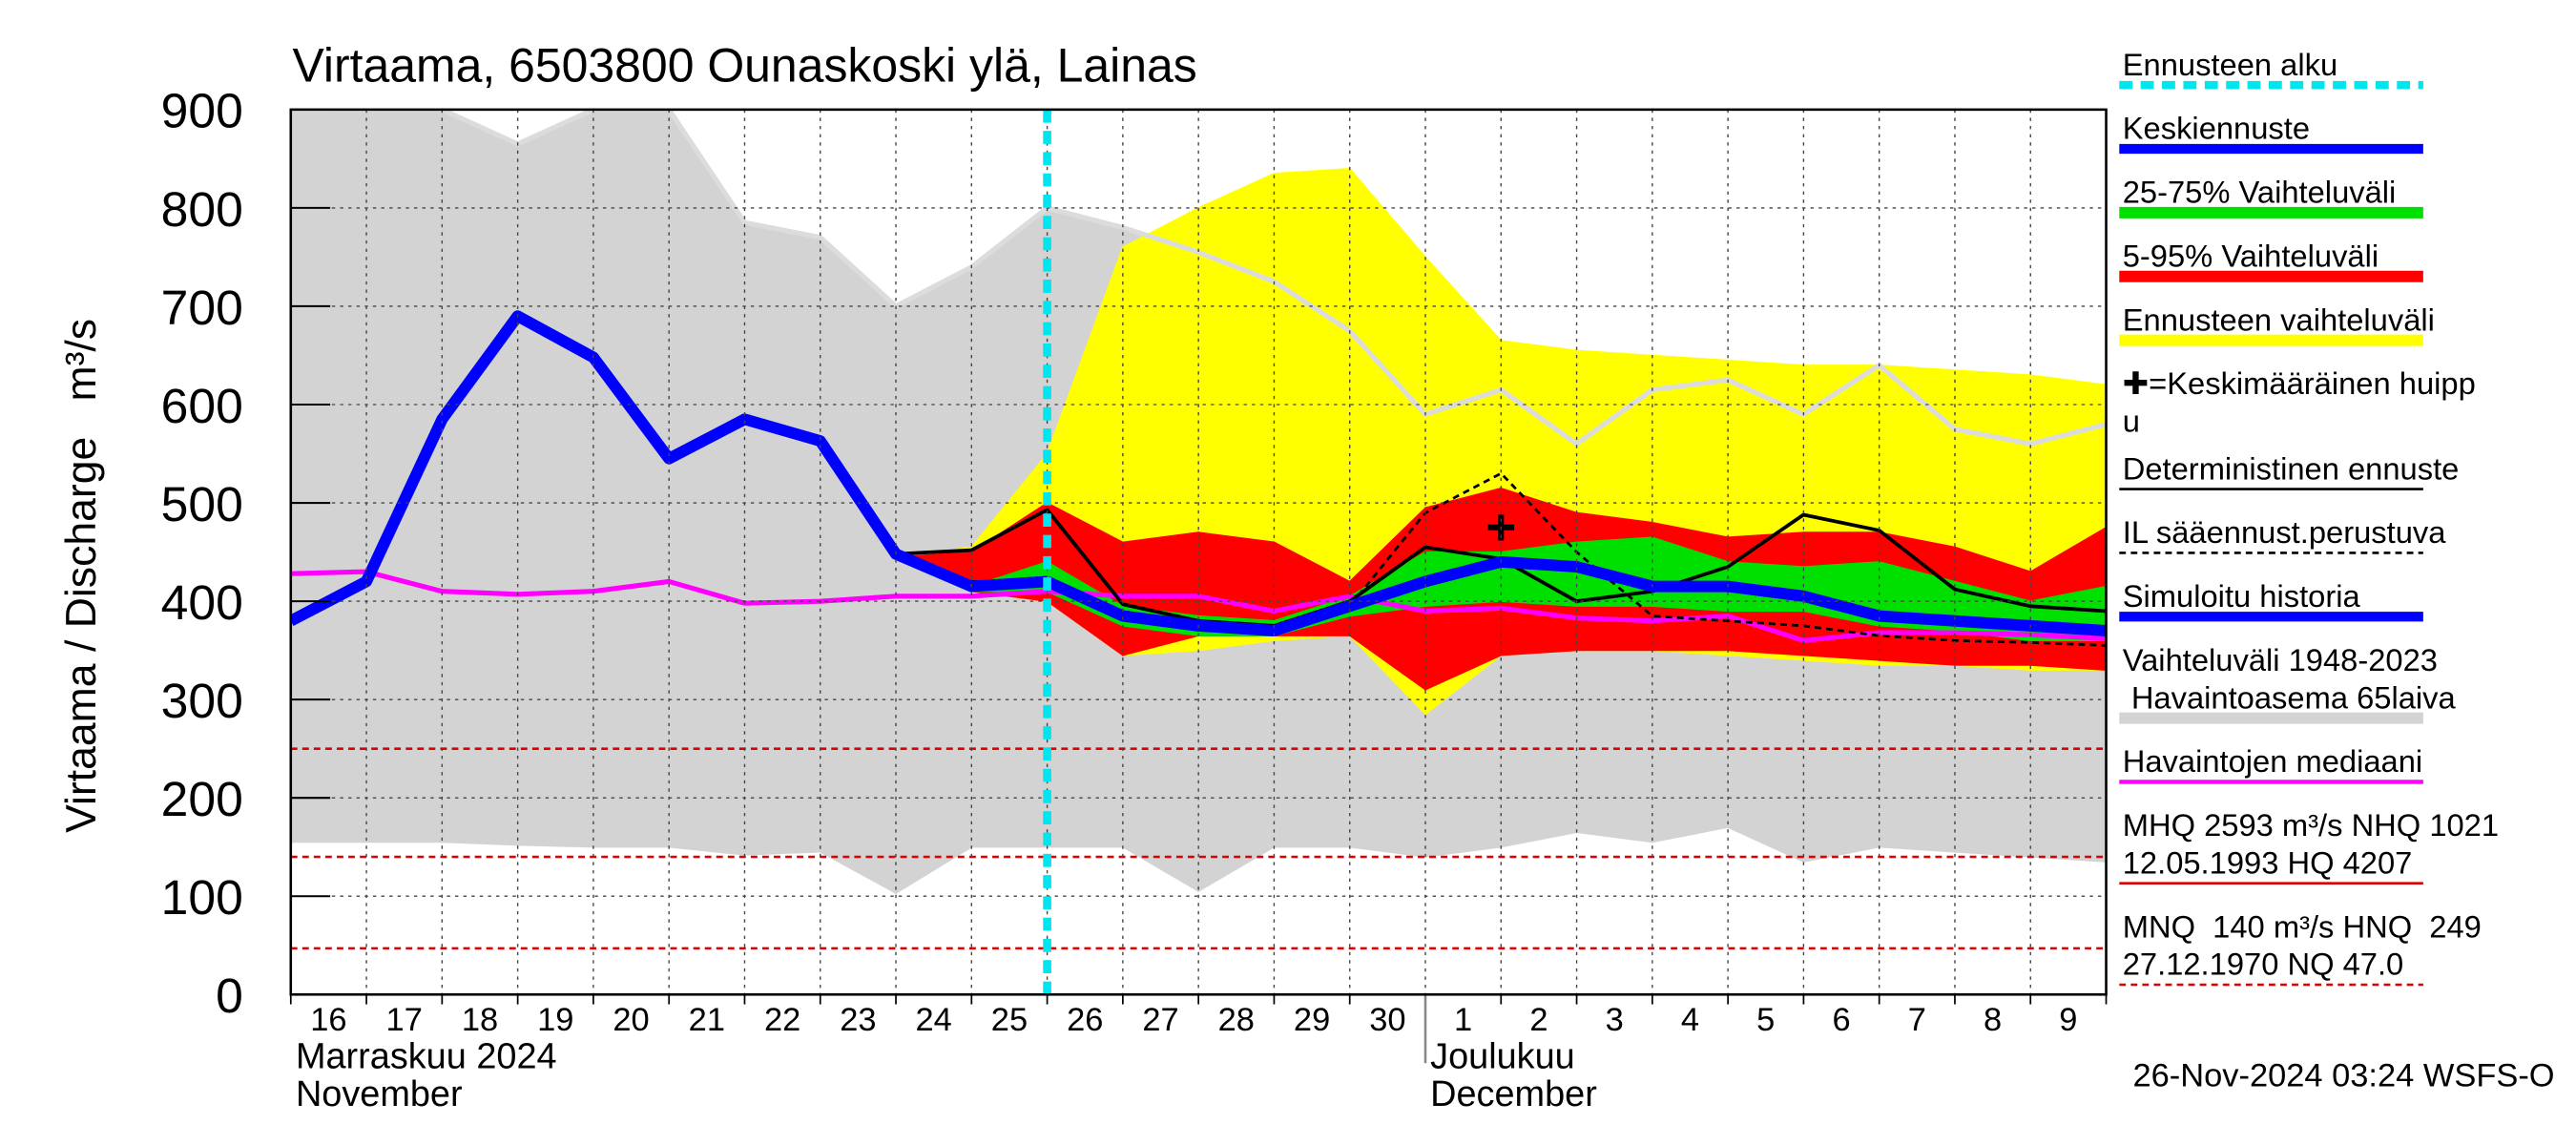  Describe the element at coordinates (1236, 1020) in the screenshot. I see `x-tick-label: 28` at that location.